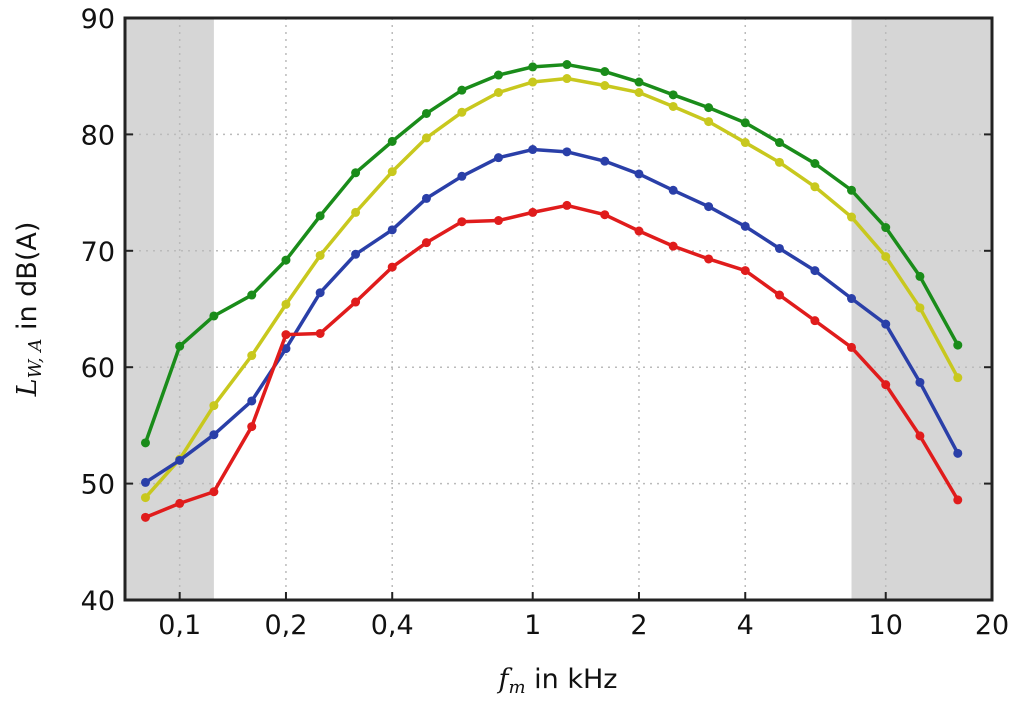 This screenshot has height=703, width=1024. What do you see at coordinates (745, 625) in the screenshot?
I see `x-tick-label: 4` at bounding box center [745, 625].